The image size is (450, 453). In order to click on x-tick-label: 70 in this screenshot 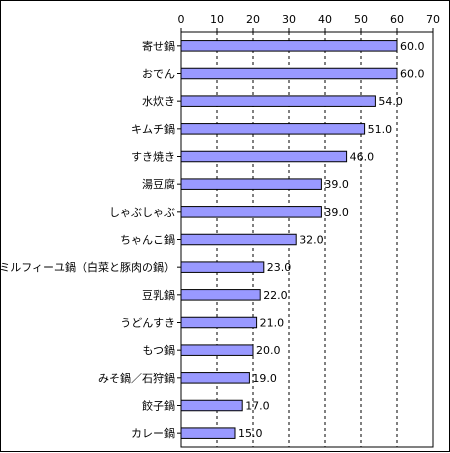, I will do `click(433, 19)`.